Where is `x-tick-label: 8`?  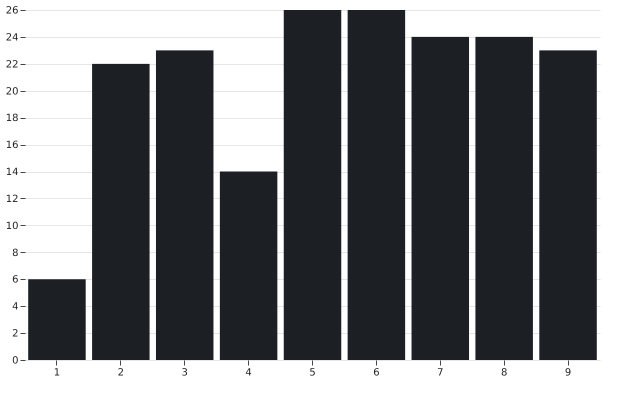
x-tick-label: 8 is located at coordinates (504, 373).